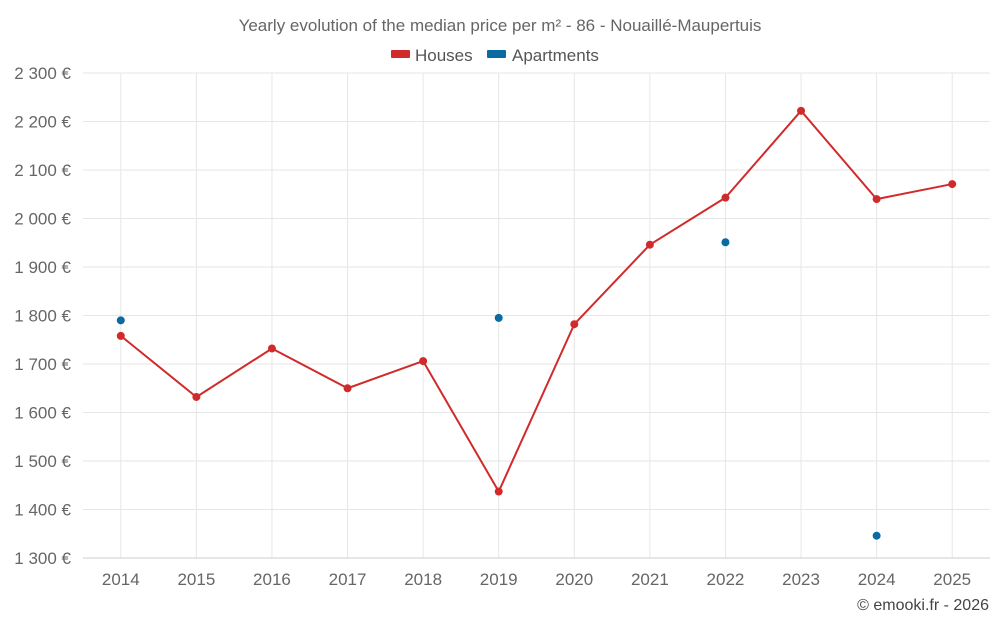  What do you see at coordinates (42, 316) in the screenshot?
I see `y-tick-label: 1 800 €` at bounding box center [42, 316].